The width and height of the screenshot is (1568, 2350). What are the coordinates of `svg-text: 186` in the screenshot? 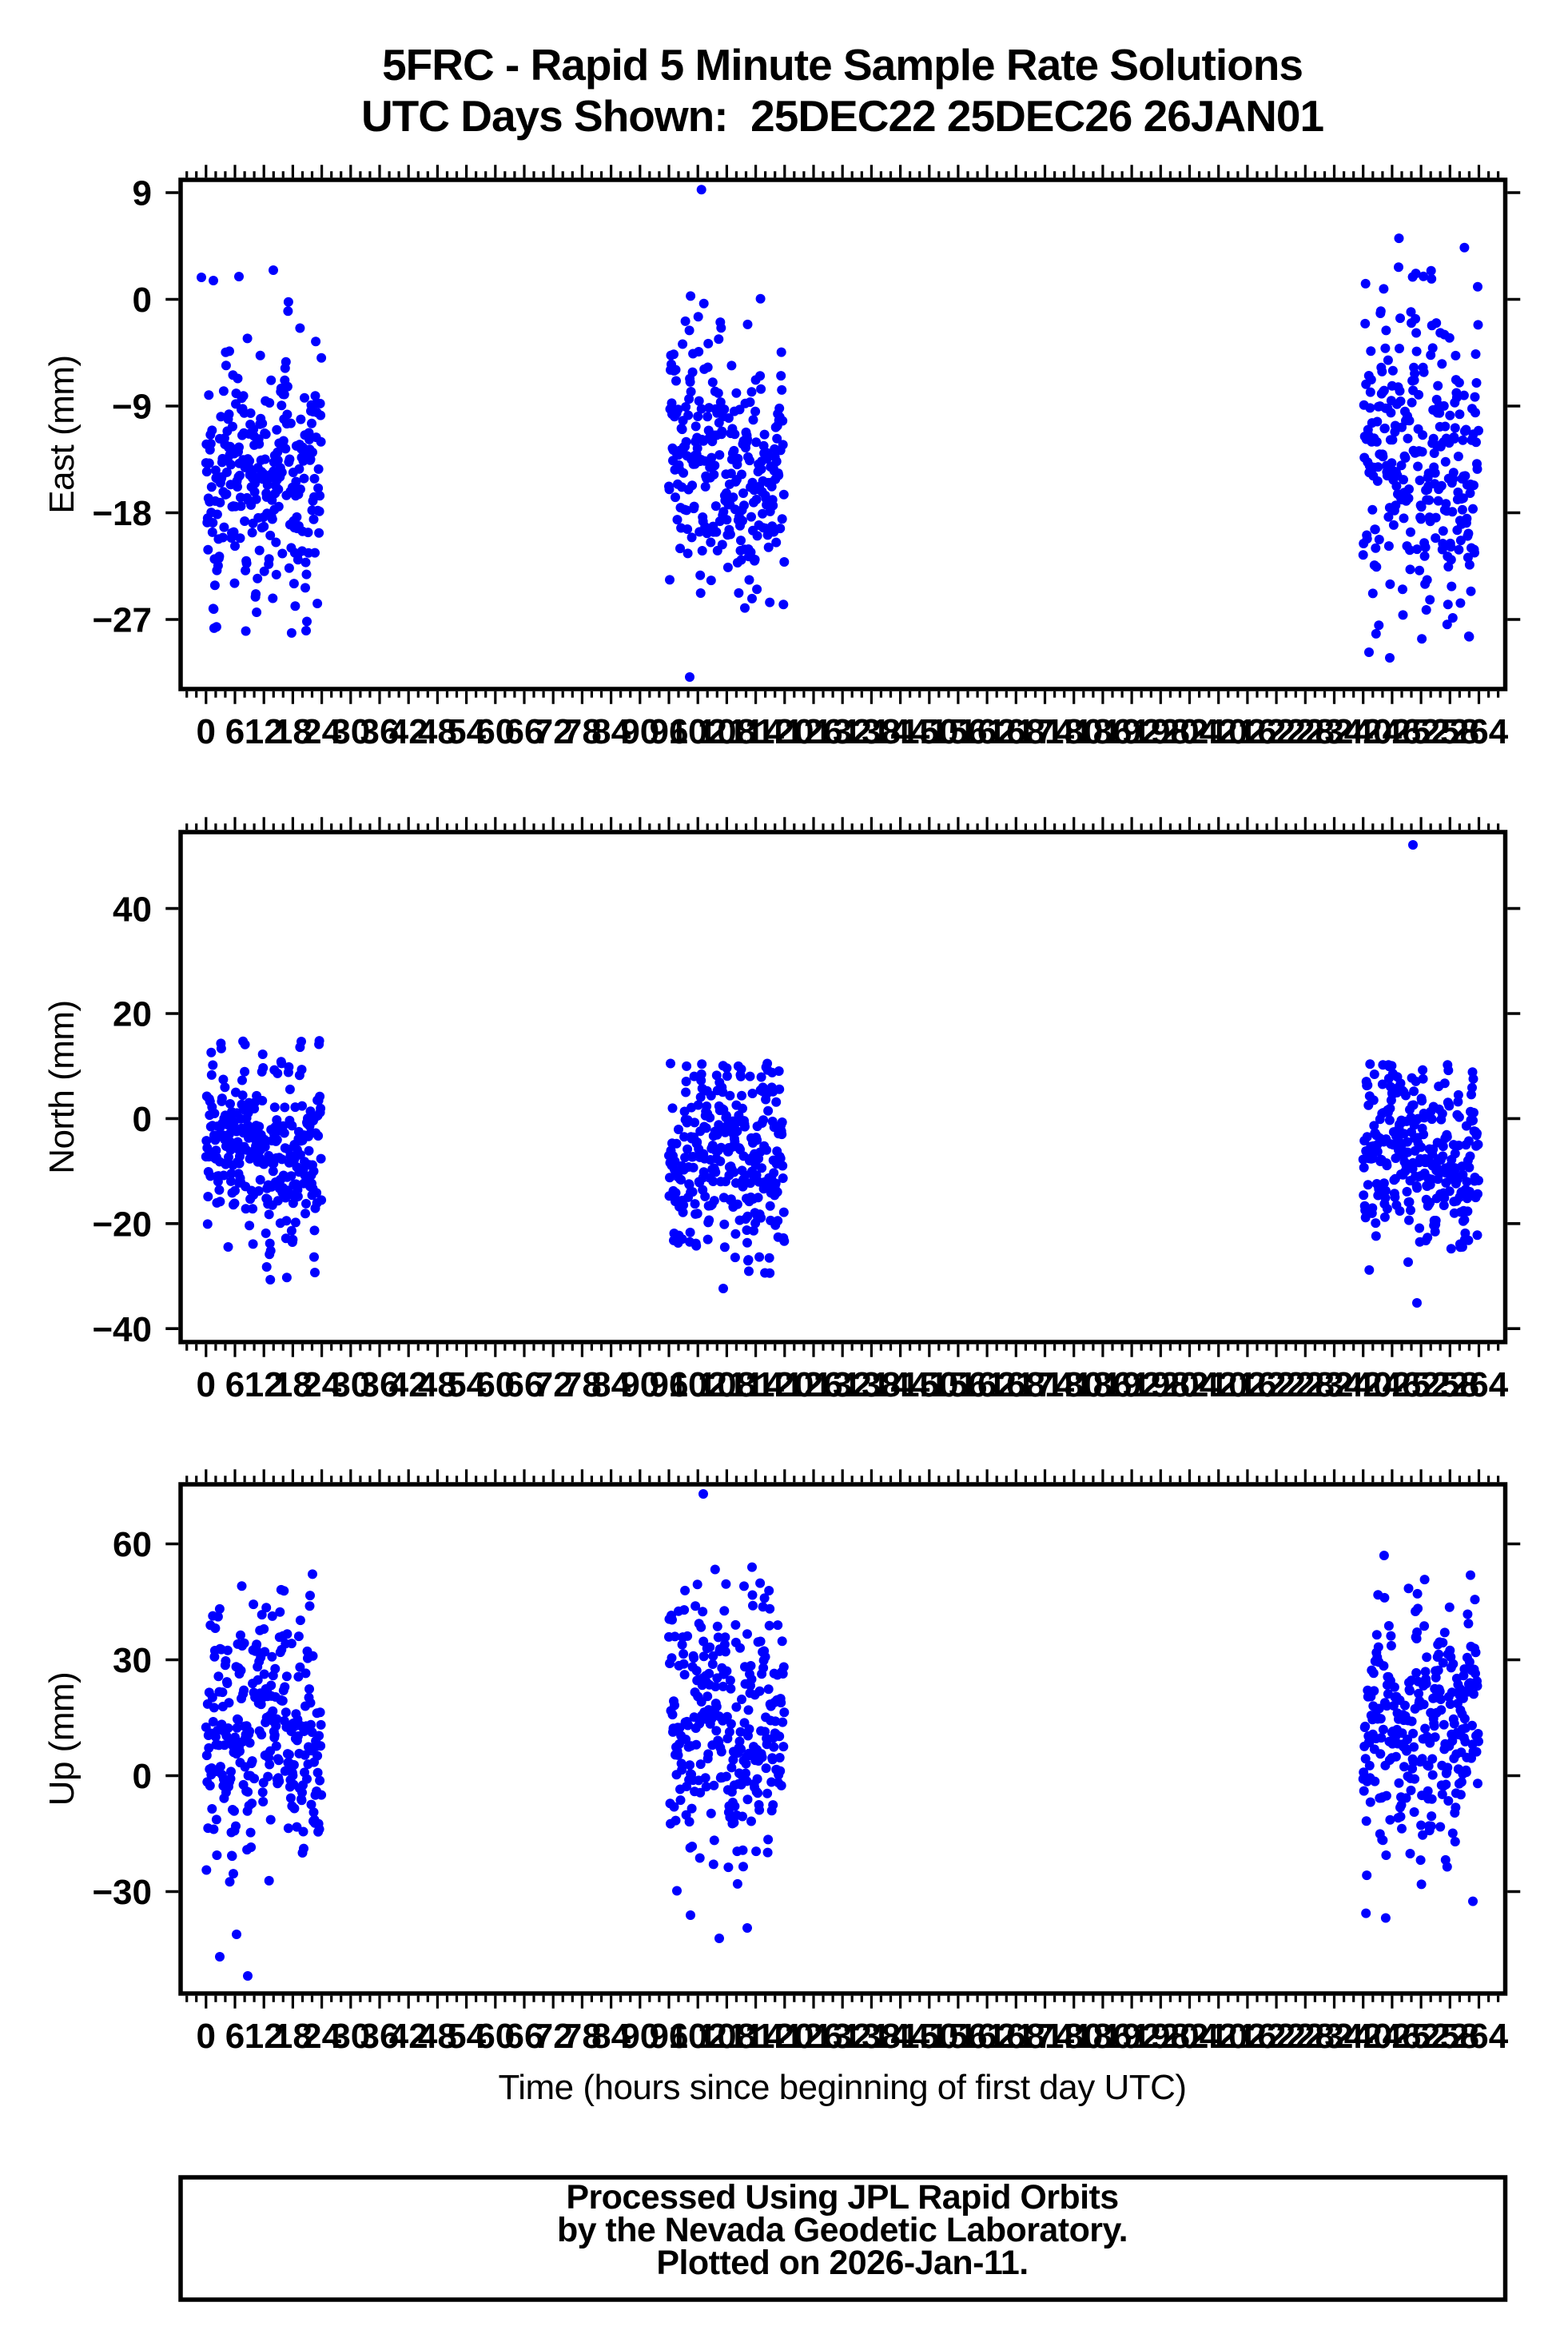 It's located at (1102, 2036).